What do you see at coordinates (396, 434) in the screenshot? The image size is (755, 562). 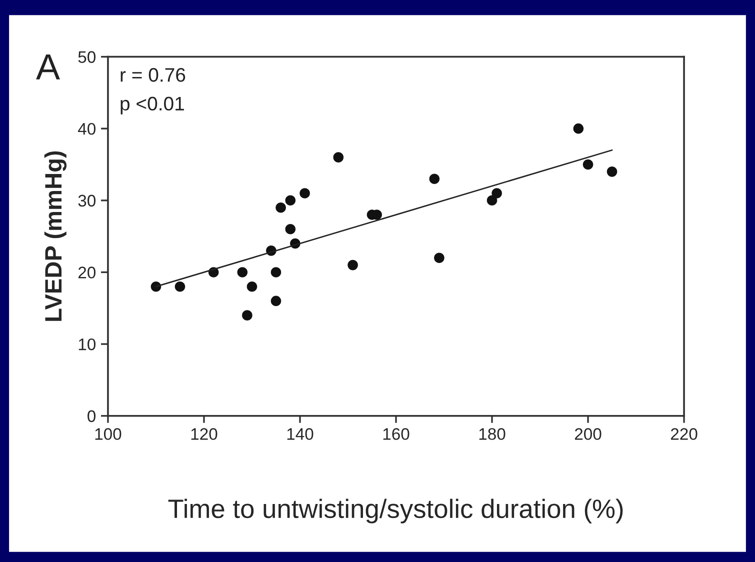 I see `x-tick-label: 160` at bounding box center [396, 434].